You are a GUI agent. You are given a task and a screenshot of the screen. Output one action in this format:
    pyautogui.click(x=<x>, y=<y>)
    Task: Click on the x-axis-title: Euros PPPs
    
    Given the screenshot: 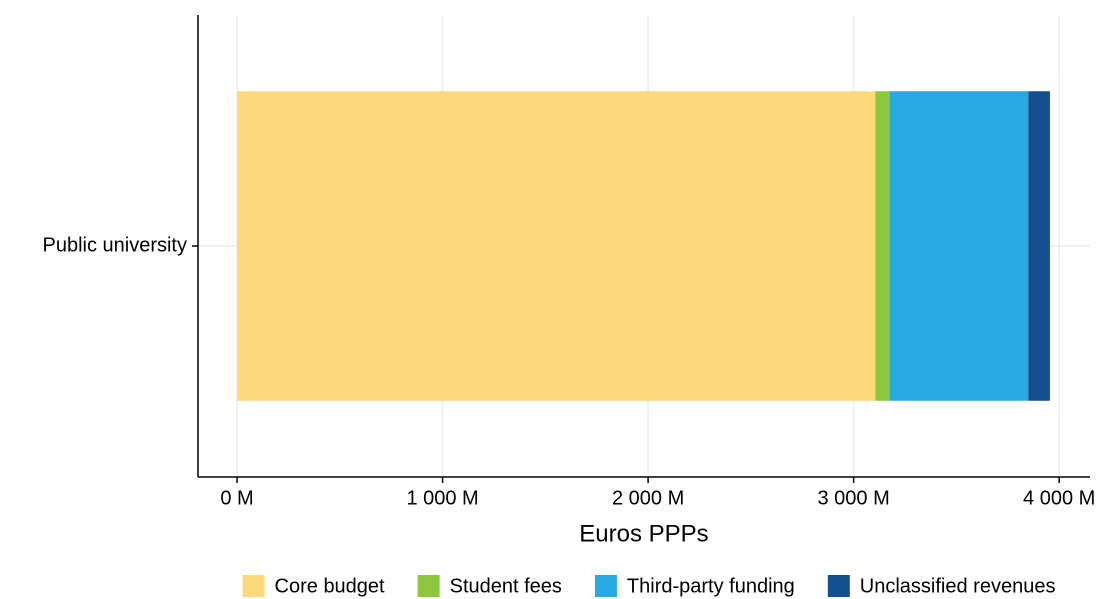 What is the action you would take?
    pyautogui.click(x=643, y=533)
    